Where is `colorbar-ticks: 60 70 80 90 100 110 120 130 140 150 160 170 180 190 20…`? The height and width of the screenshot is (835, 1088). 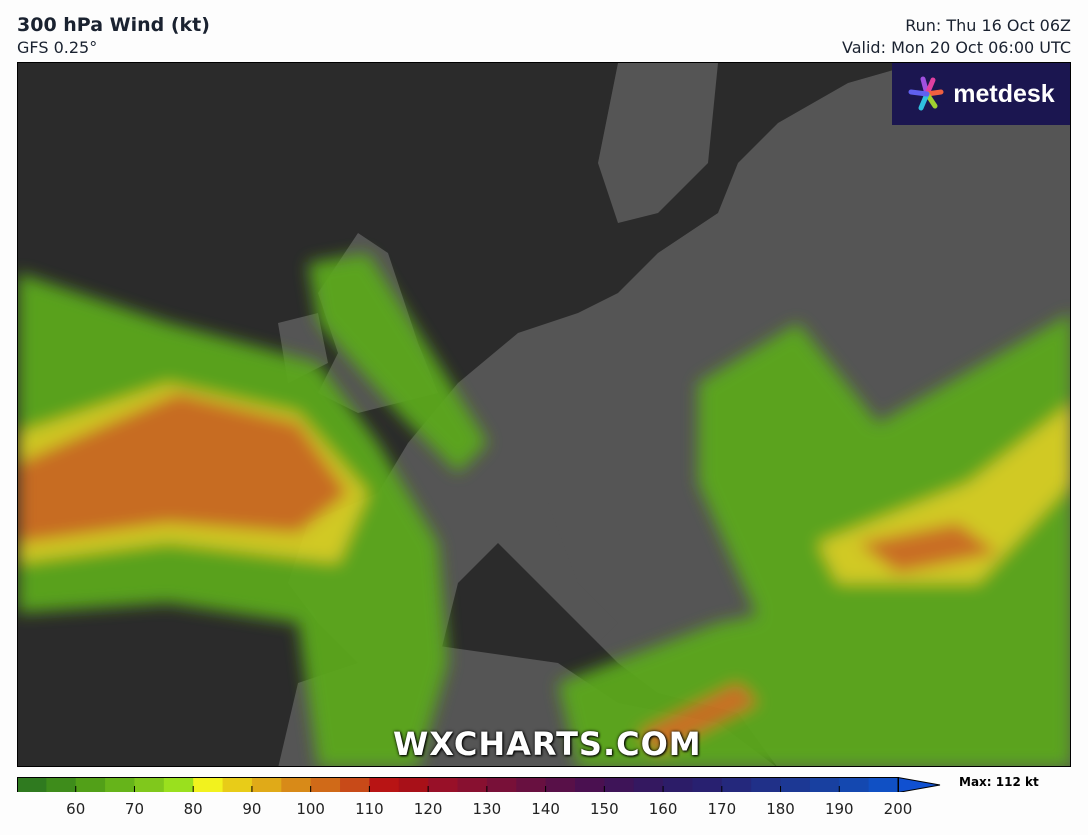 colorbar-ticks: 60 70 80 90 100 110 120 130 140 150 160 170 180 190 20… is located at coordinates (544, 810).